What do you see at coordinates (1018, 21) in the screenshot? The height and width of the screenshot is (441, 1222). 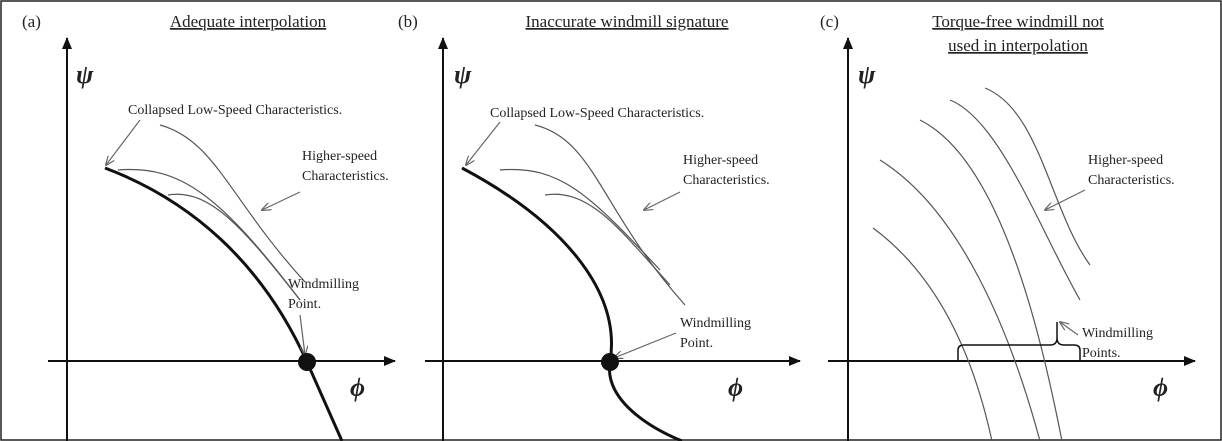 I see `panel-title: Torque-free windmill not` at bounding box center [1018, 21].